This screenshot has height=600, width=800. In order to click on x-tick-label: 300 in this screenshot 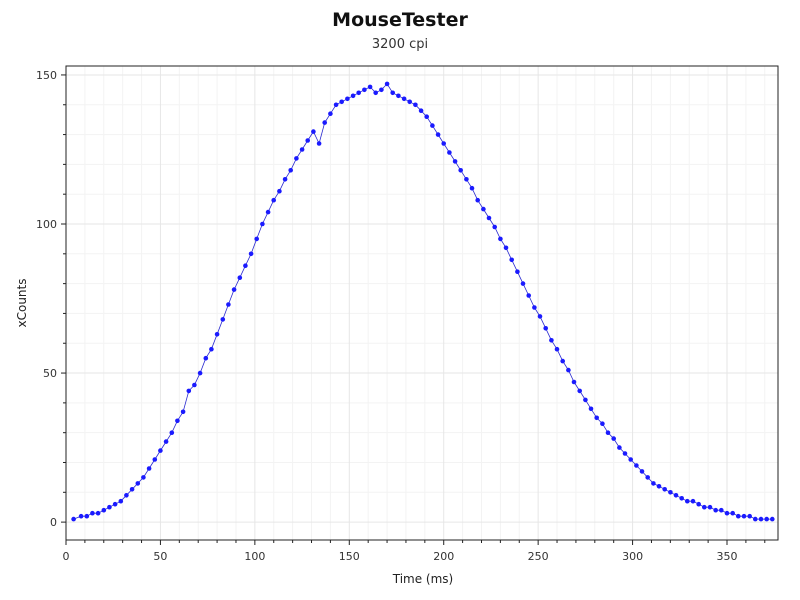, I will do `click(632, 556)`.